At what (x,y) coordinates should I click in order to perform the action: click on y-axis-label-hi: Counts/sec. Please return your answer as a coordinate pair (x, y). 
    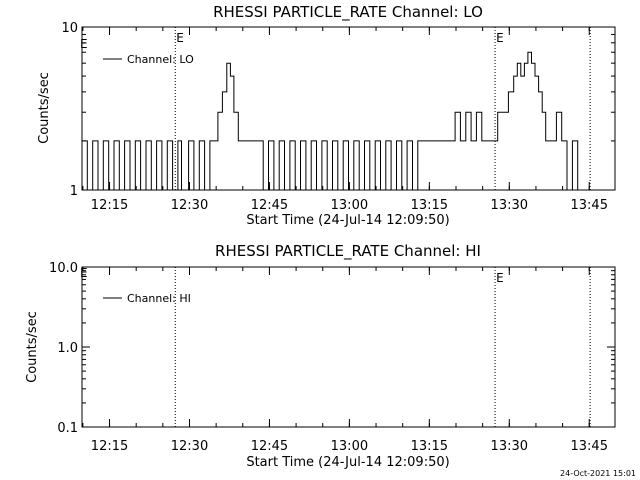
    Looking at the image, I should click on (32, 347).